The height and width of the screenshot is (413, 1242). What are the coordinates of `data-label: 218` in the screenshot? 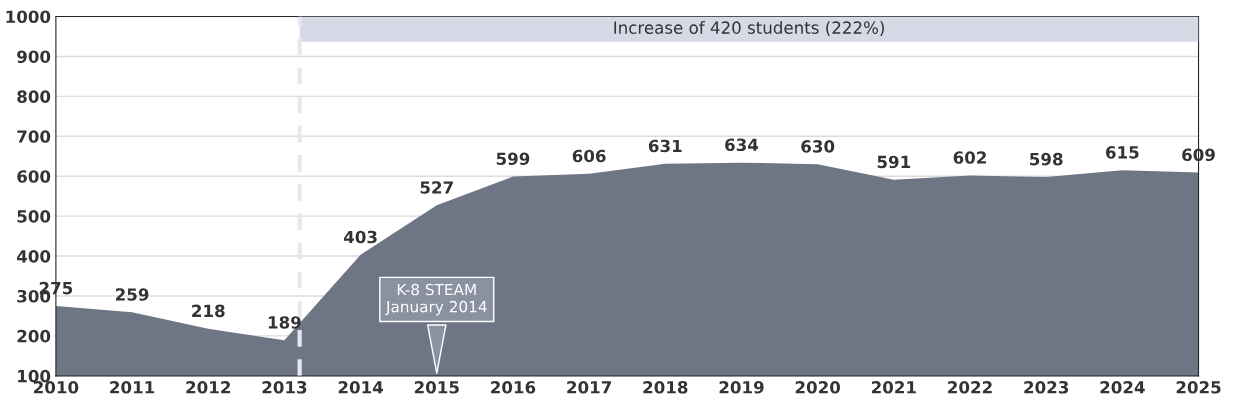 It's located at (208, 311).